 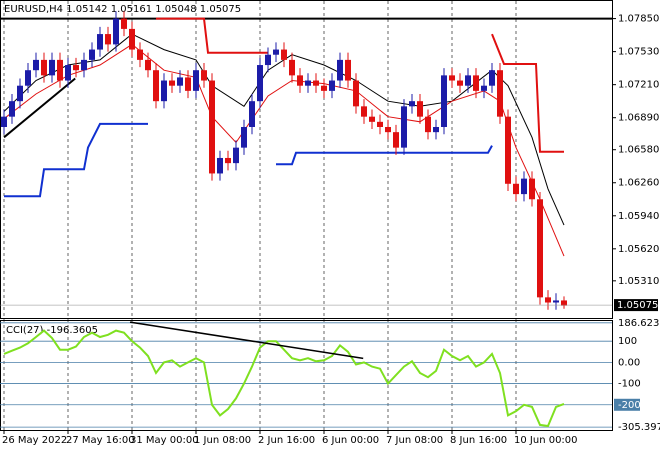 What do you see at coordinates (164, 440) in the screenshot?
I see `x-tick-label: 31 May 00:00` at bounding box center [164, 440].